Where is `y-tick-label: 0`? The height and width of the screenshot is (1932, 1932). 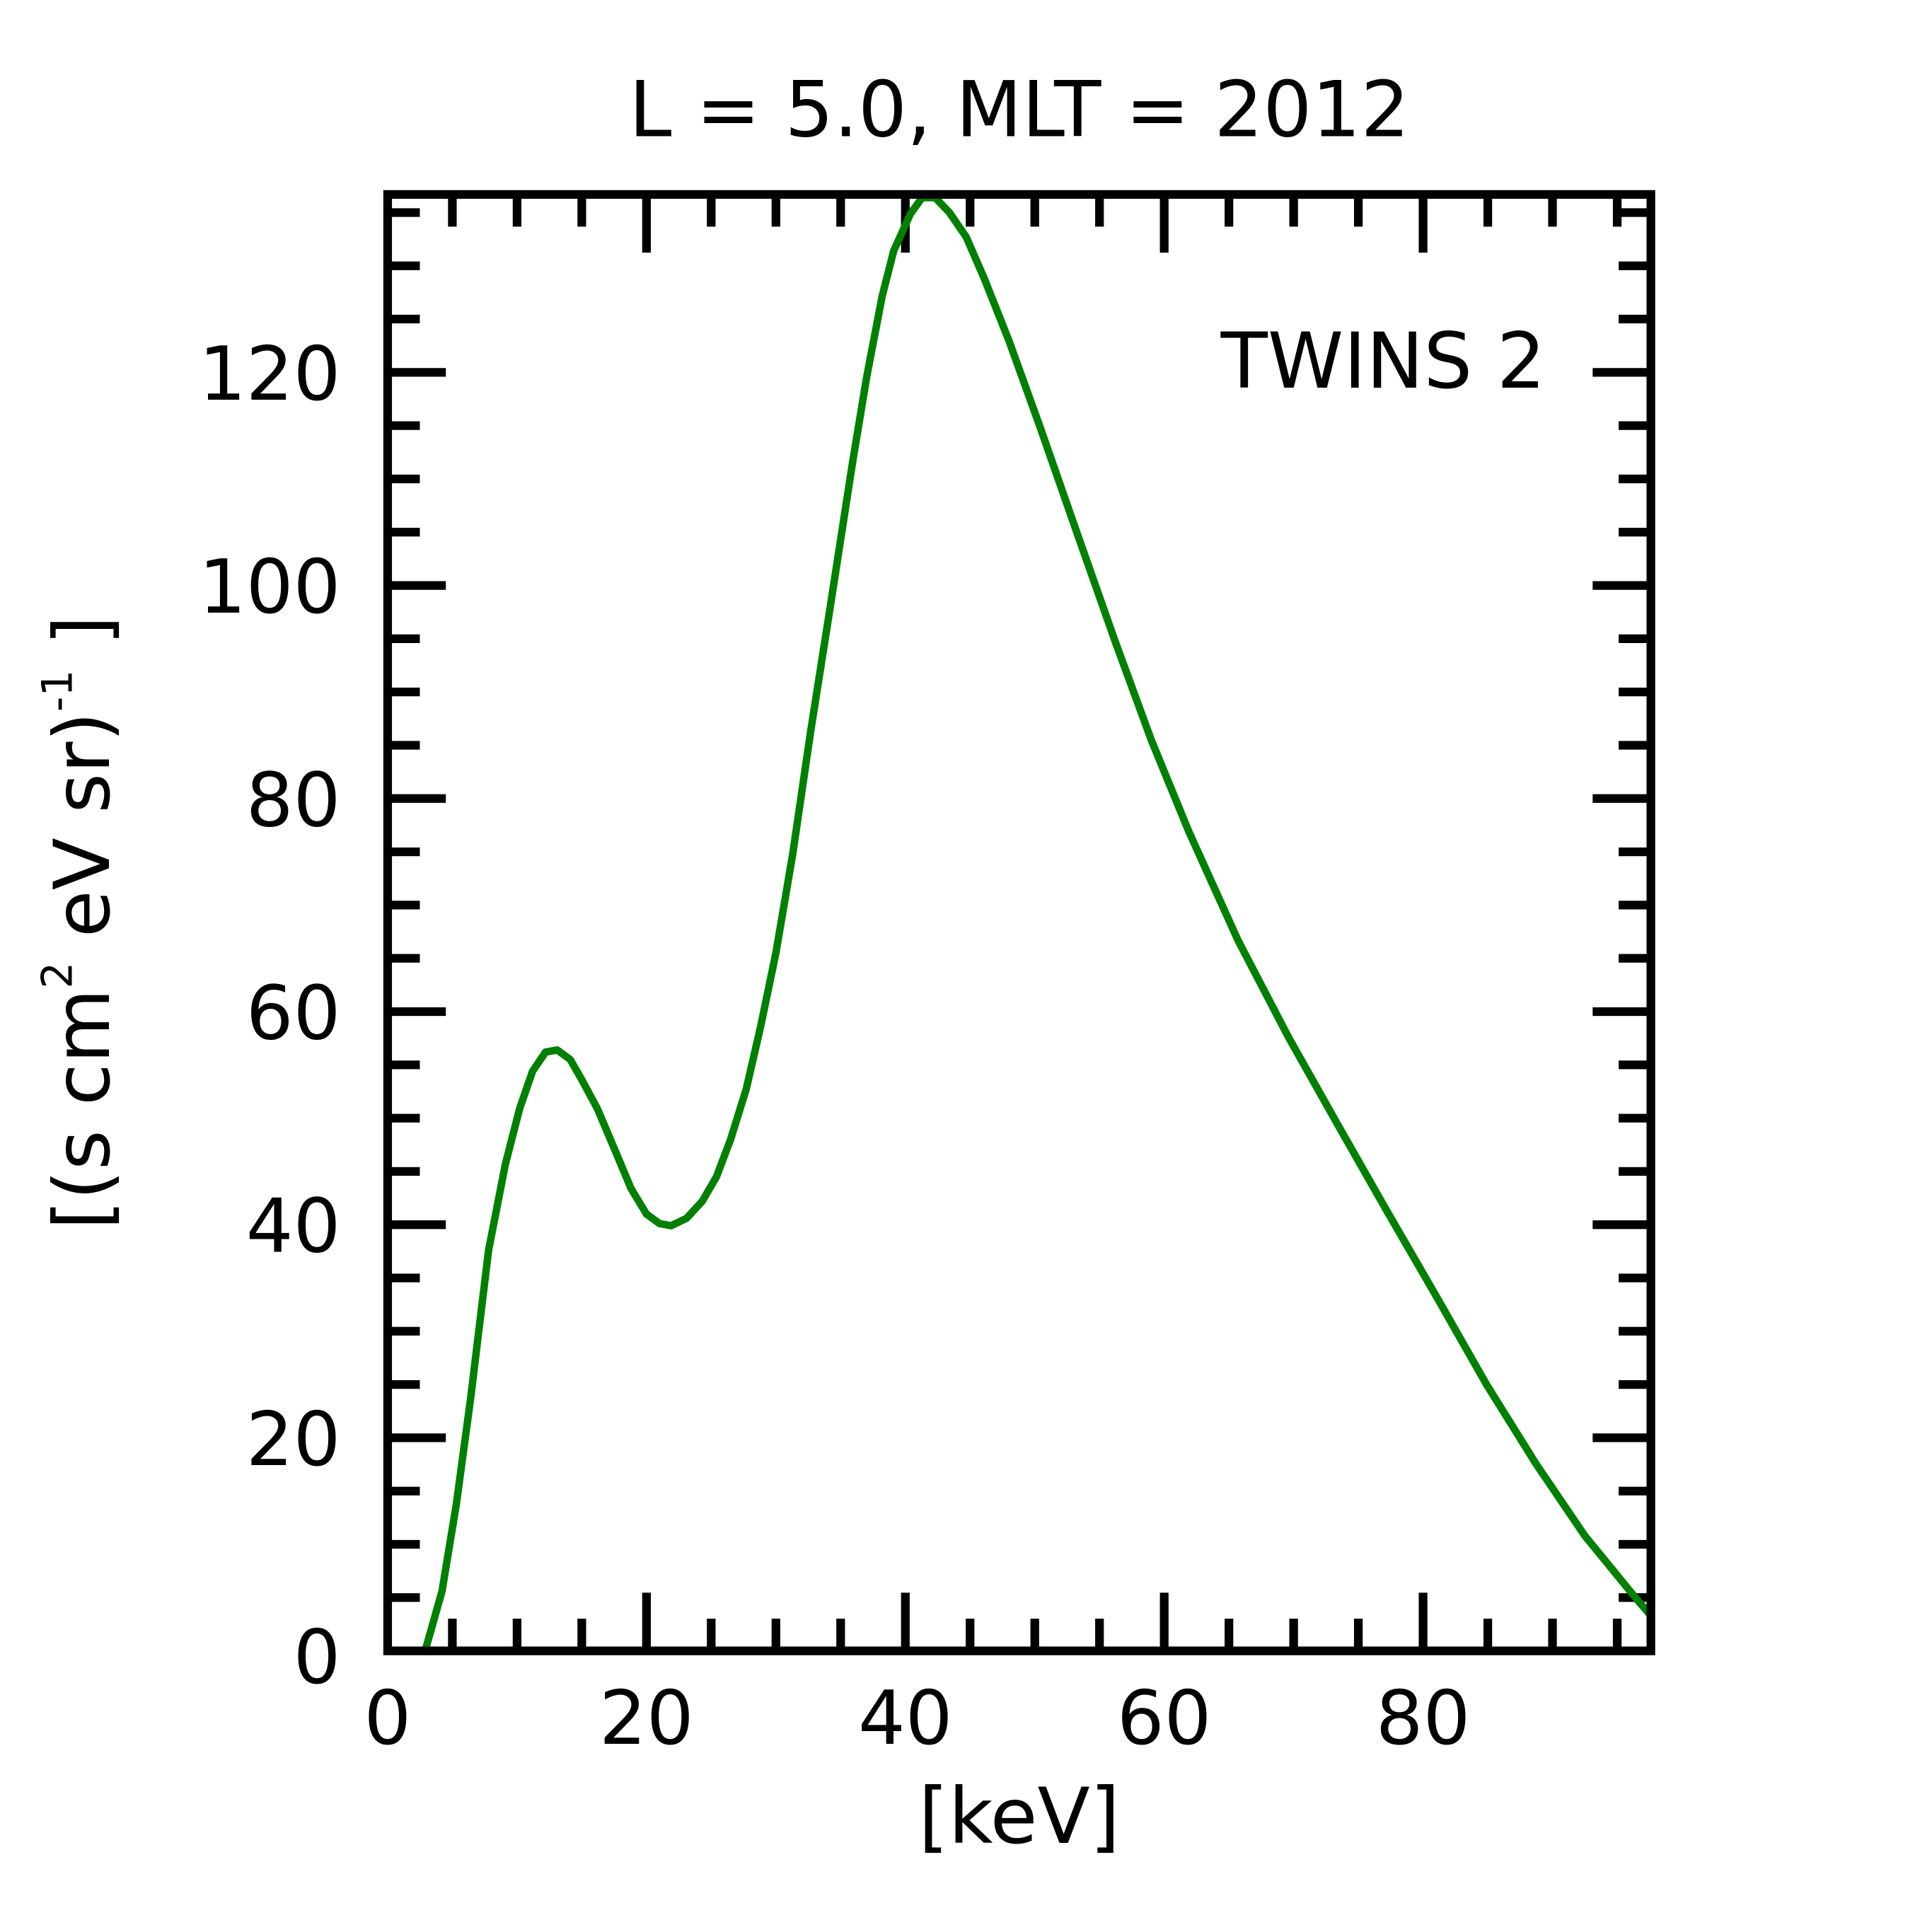
y-tick-label: 0 is located at coordinates (317, 1657).